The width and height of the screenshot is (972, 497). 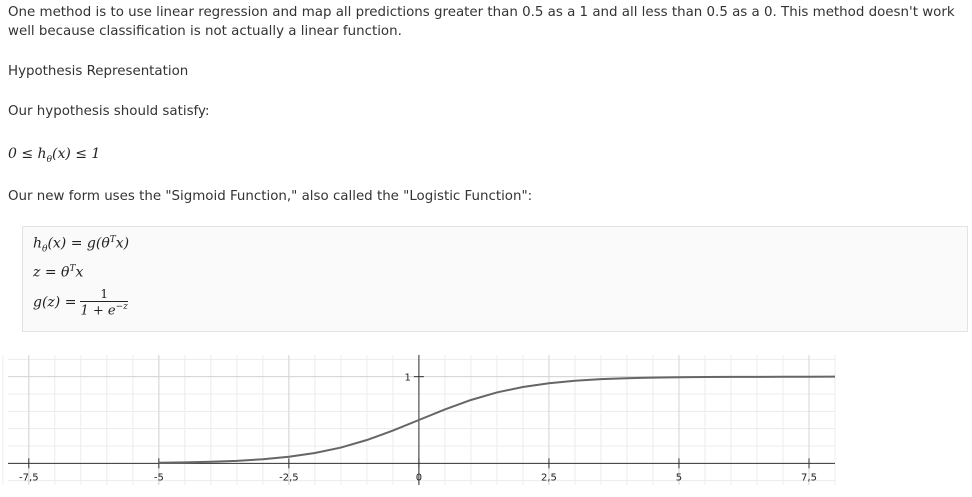 I want to click on formula: g(z) = 1 1 + e−z, so click(x=80, y=302).